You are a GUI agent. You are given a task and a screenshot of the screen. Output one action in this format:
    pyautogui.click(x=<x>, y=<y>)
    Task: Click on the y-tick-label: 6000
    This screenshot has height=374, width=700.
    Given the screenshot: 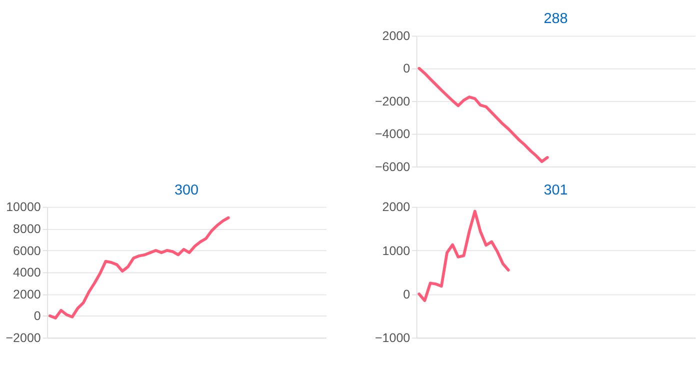 What is the action you would take?
    pyautogui.click(x=27, y=251)
    